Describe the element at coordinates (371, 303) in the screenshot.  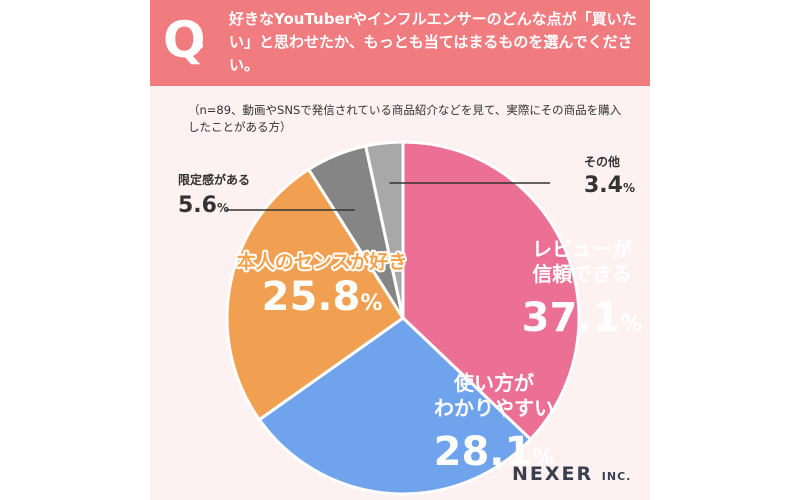
I see `slice-unit-2: %` at that location.